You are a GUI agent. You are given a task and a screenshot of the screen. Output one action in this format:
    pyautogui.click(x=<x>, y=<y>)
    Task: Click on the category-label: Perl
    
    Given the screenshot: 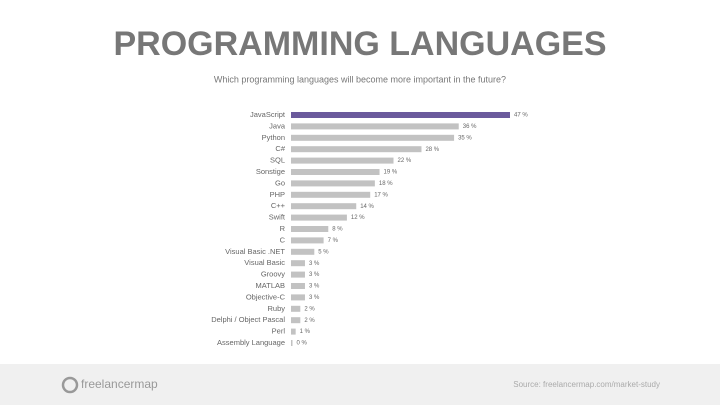 What is the action you would take?
    pyautogui.click(x=279, y=331)
    